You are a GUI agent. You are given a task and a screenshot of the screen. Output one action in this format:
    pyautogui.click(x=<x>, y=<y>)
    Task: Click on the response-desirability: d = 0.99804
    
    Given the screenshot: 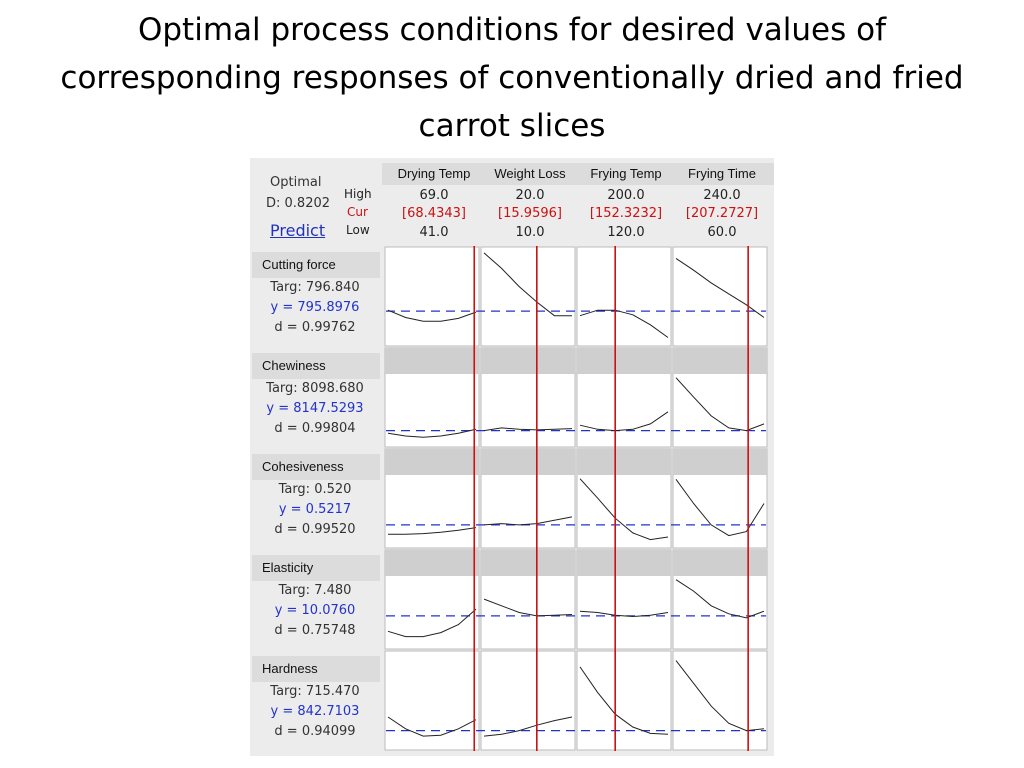 What is the action you would take?
    pyautogui.click(x=315, y=428)
    